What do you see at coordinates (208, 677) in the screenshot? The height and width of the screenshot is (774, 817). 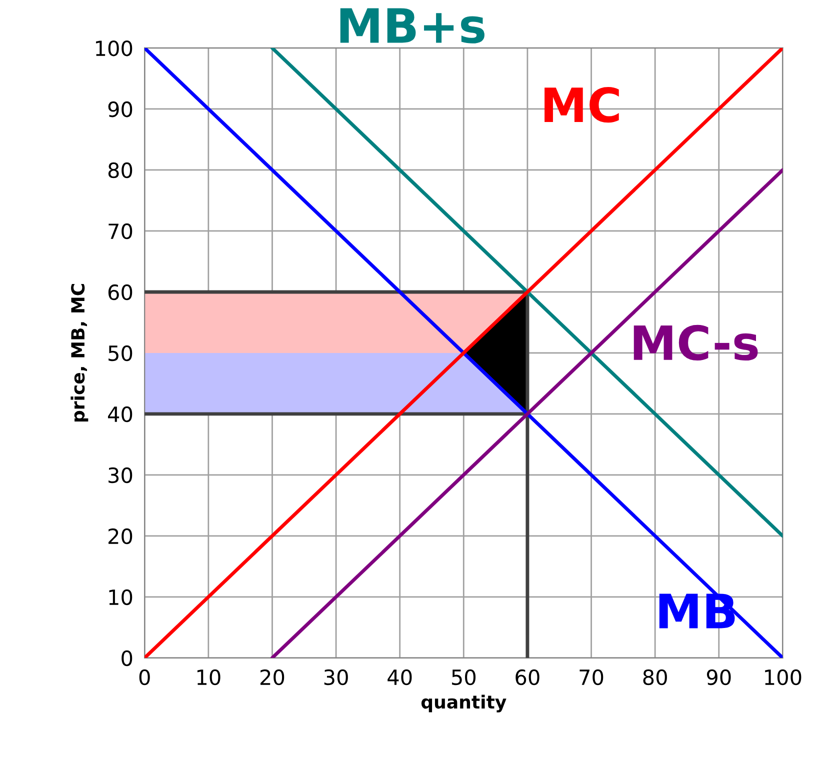 I see `x-tick-label: 10` at bounding box center [208, 677].